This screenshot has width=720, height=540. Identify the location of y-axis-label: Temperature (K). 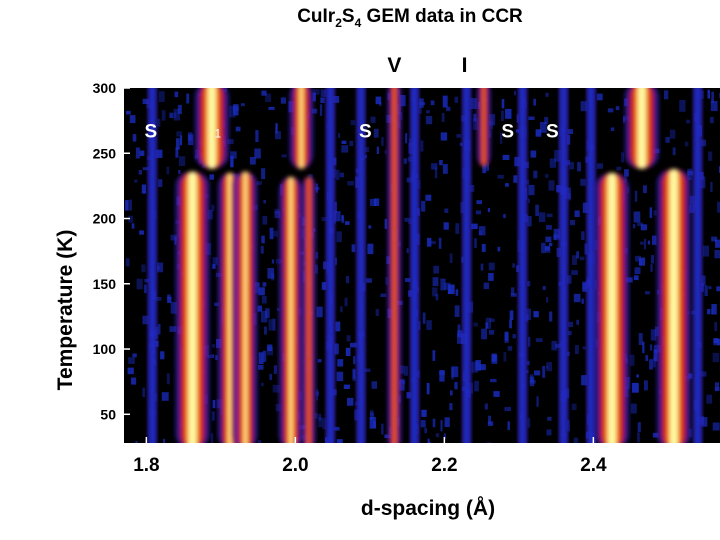
(65, 310).